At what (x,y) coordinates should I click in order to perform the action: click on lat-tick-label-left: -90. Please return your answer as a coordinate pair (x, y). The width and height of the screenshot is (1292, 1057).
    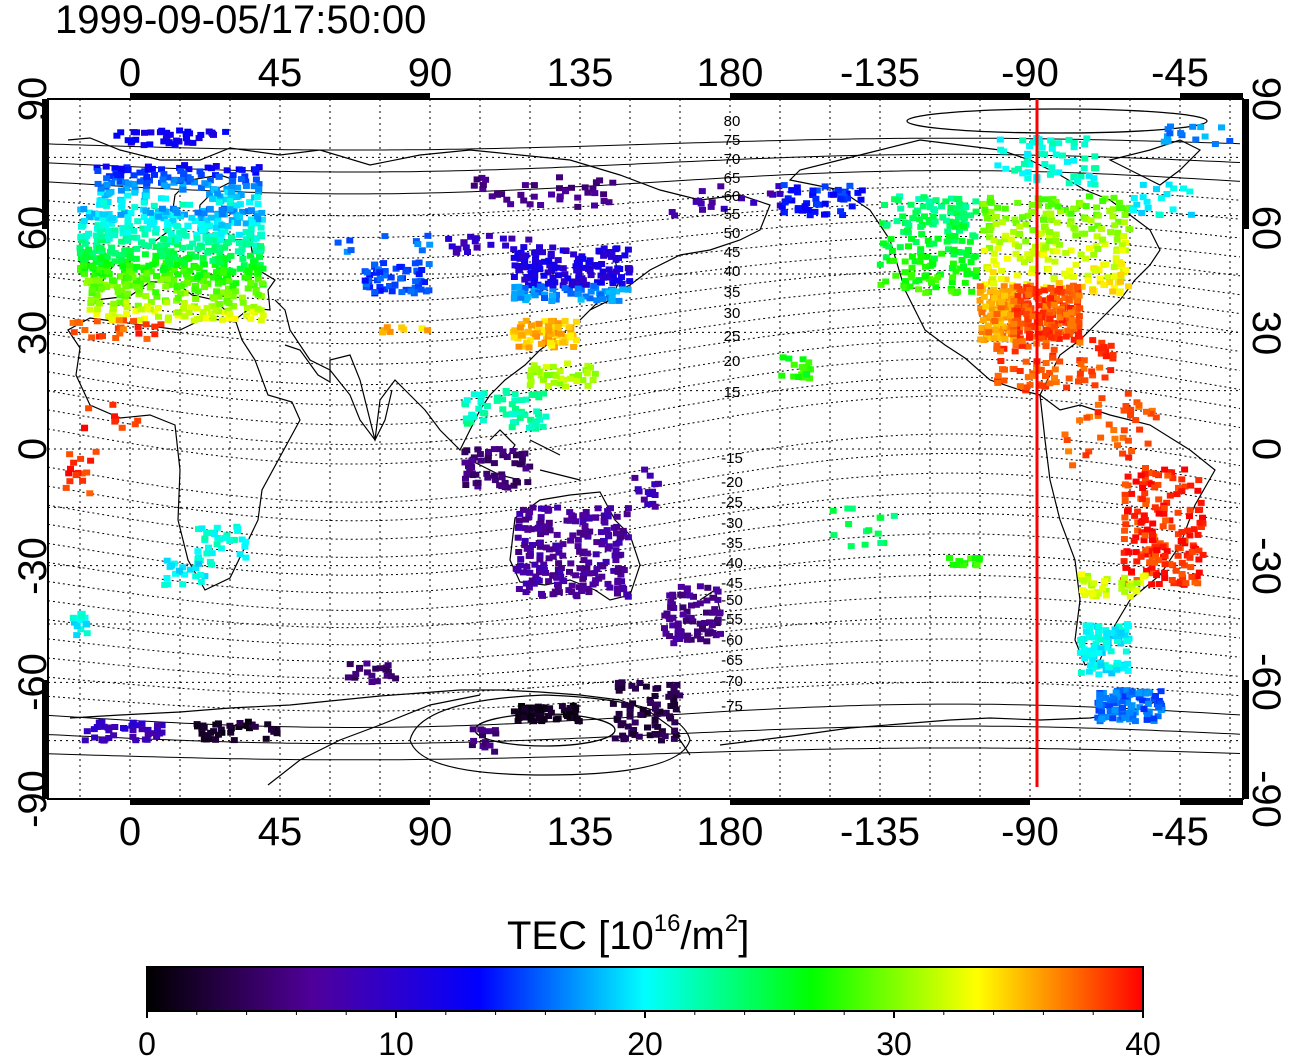
    Looking at the image, I should click on (33, 799).